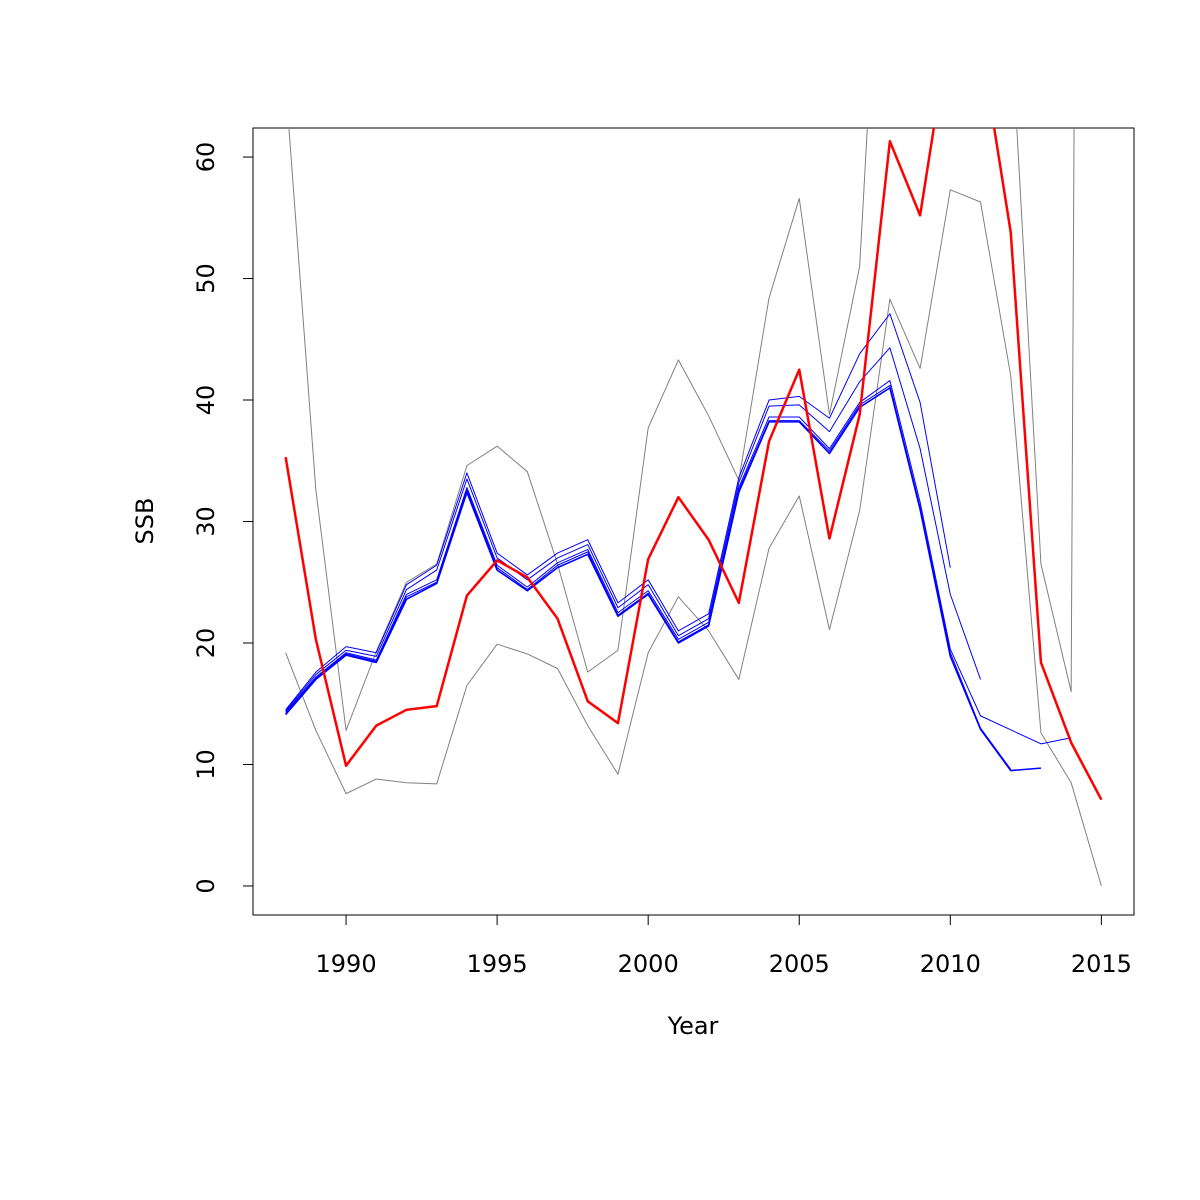 This screenshot has height=1200, width=1200. Describe the element at coordinates (206, 400) in the screenshot. I see `y-tick-label: 40` at that location.